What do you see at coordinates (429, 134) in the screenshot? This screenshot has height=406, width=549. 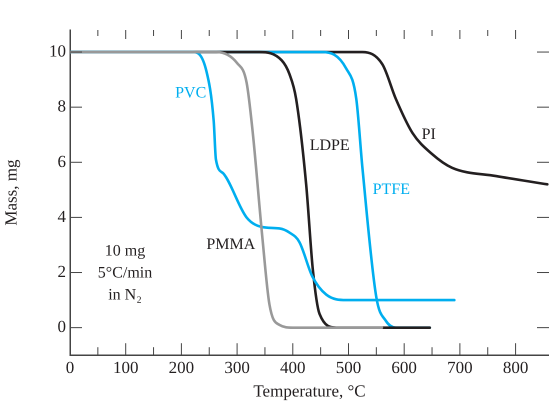 I see `annotation: PI` at bounding box center [429, 134].